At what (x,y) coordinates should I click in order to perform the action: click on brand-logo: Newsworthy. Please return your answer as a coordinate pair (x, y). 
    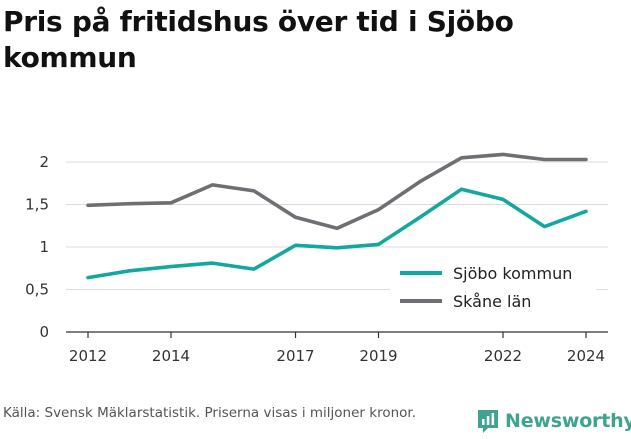
    Looking at the image, I should click on (553, 421).